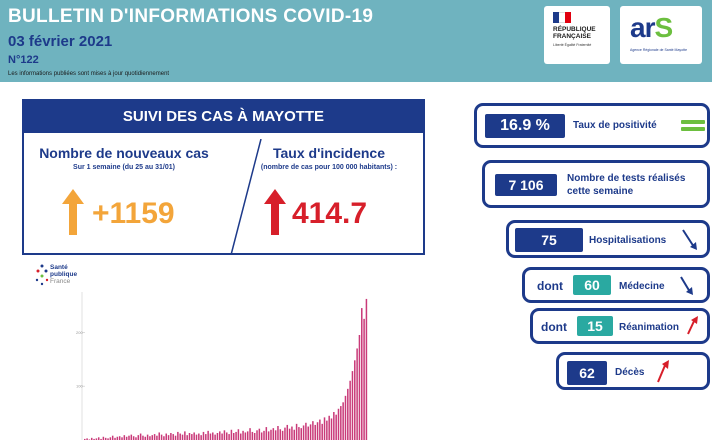 Image resolution: width=712 pixels, height=440 pixels. I want to click on hospitalisation-label: Hospitalisations, so click(628, 240).